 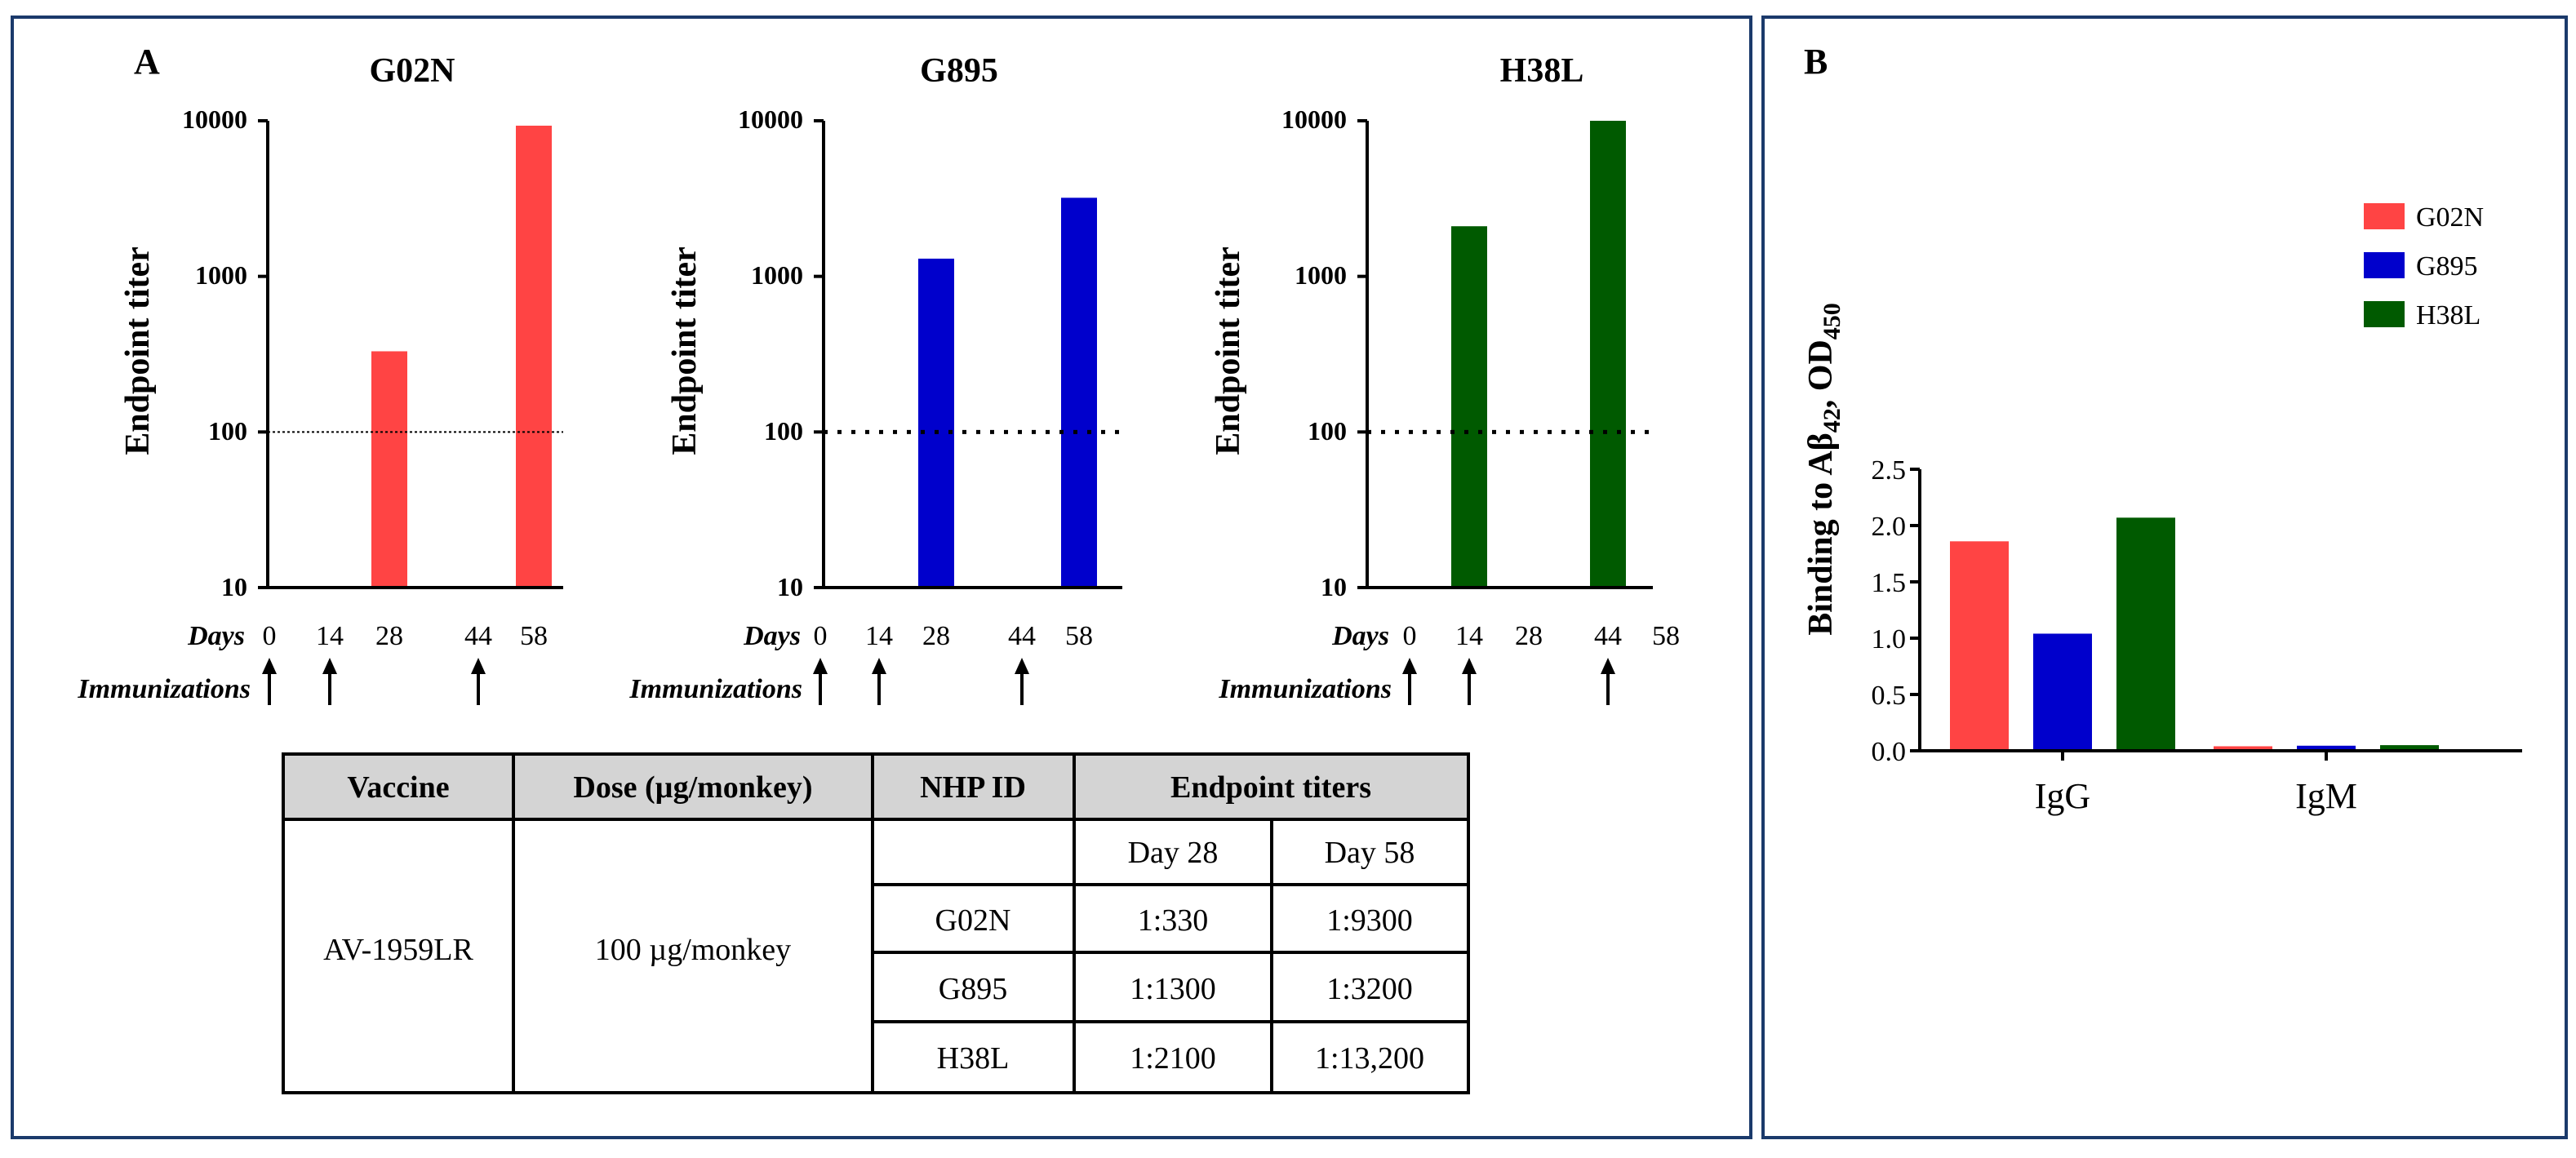 I want to click on x-category-label: IgG, so click(x=2062, y=796).